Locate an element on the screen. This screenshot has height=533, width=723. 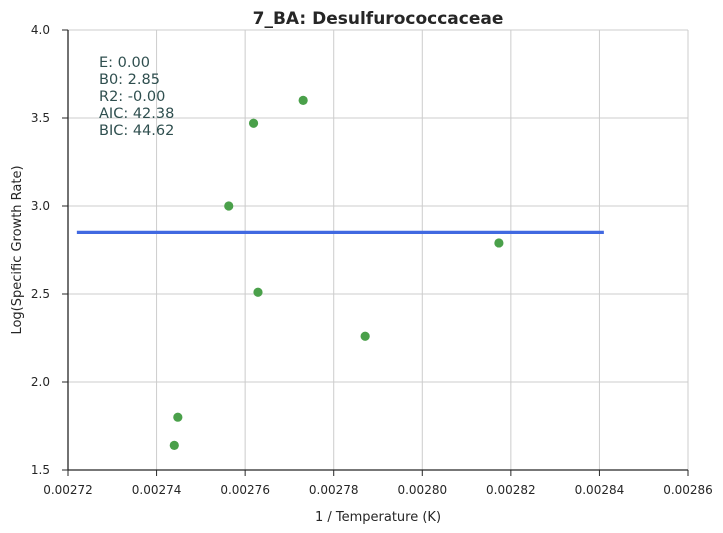
chart-title: 7_BA: Desulfurococcaceae is located at coordinates (378, 19).